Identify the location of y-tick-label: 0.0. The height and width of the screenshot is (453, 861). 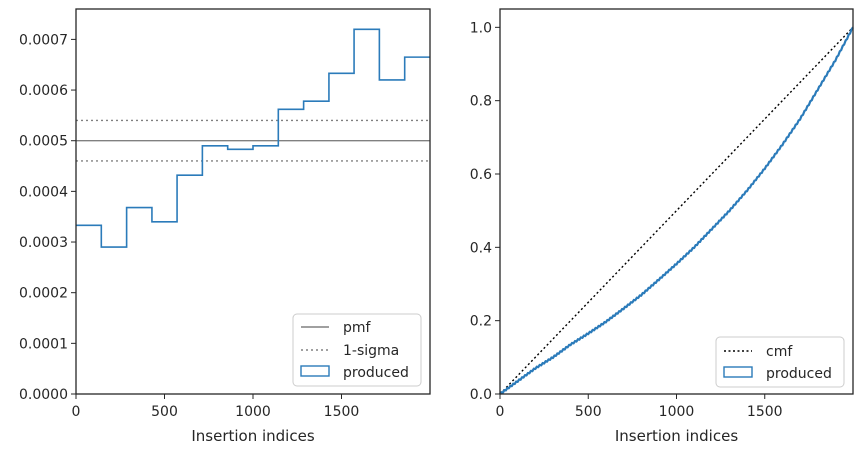
(481, 395).